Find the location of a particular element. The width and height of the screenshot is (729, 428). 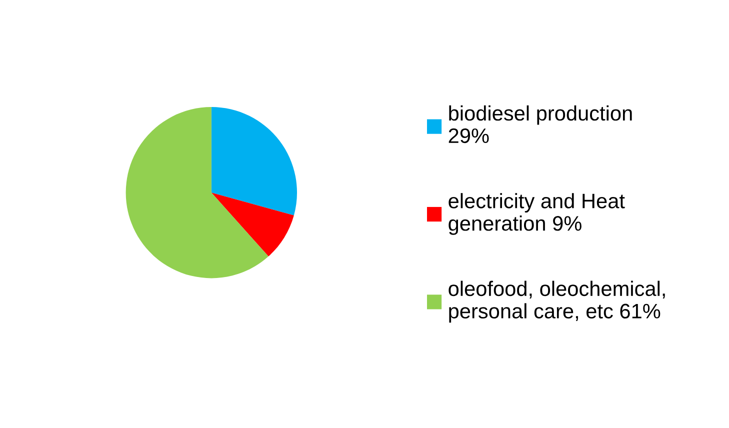

legend-label: biodiesel production 29% is located at coordinates (540, 124).